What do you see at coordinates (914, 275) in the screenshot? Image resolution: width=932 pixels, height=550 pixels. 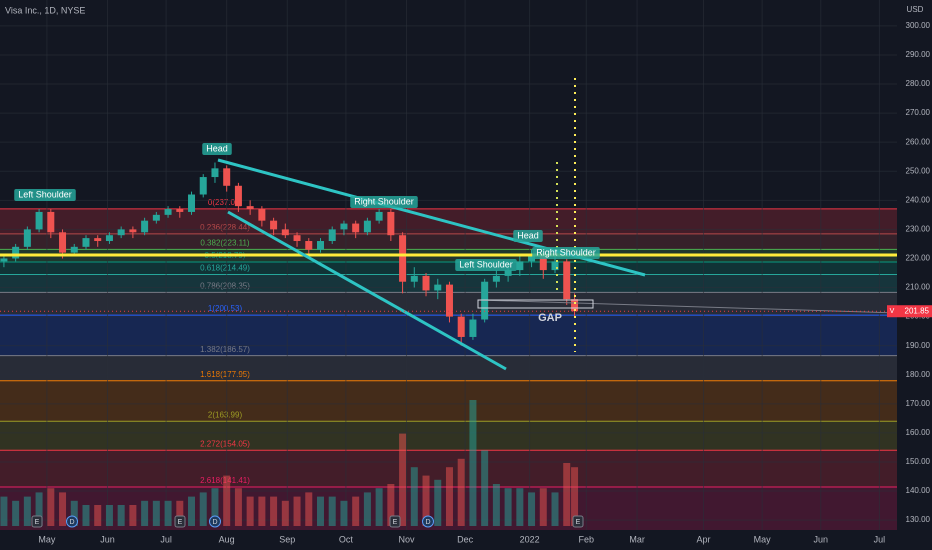 I see `price-axis` at bounding box center [914, 275].